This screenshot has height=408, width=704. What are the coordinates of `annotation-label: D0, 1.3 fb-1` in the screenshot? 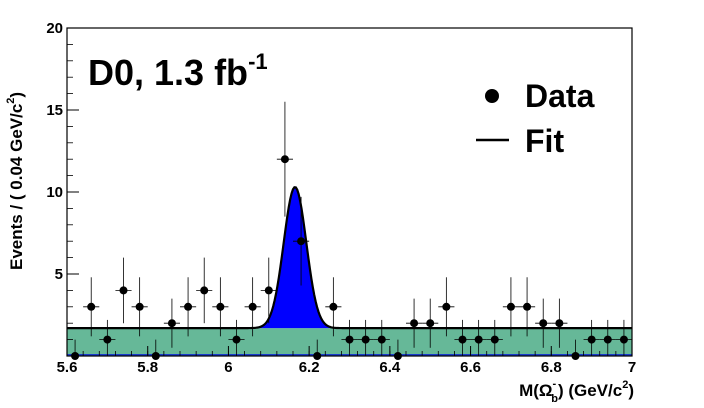 It's located at (178, 71).